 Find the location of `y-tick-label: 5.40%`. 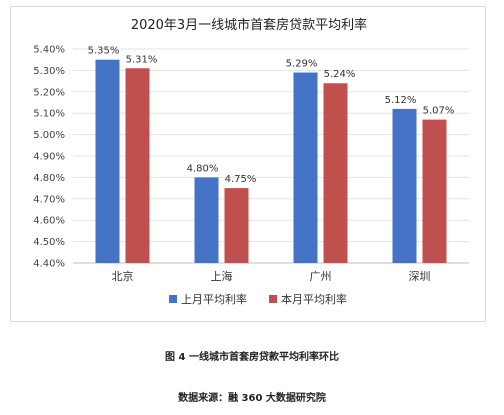

y-tick-label: 5.40% is located at coordinates (49, 50).